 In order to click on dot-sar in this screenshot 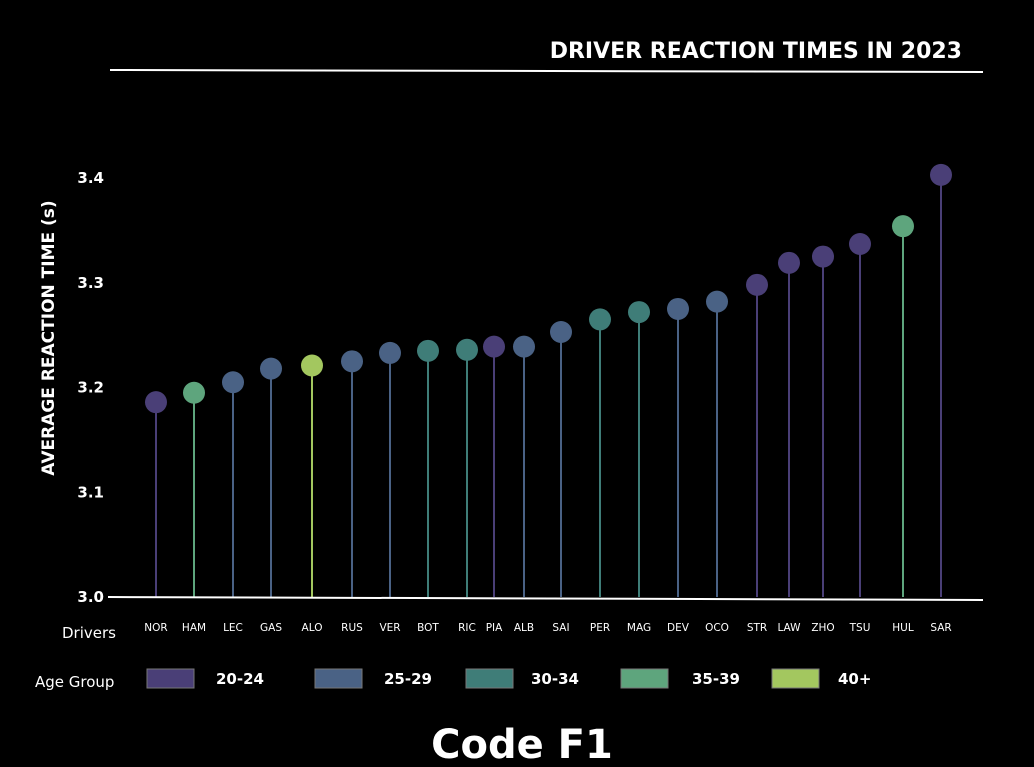, I will do `click(941, 174)`.